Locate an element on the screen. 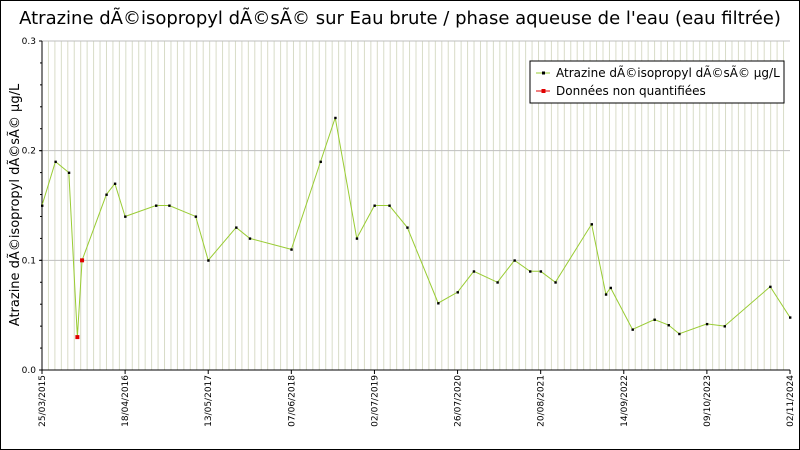  y-axis-title: Atrazine dÃ©isopropyl dÃ©sÃ© µg/L is located at coordinates (15, 204).